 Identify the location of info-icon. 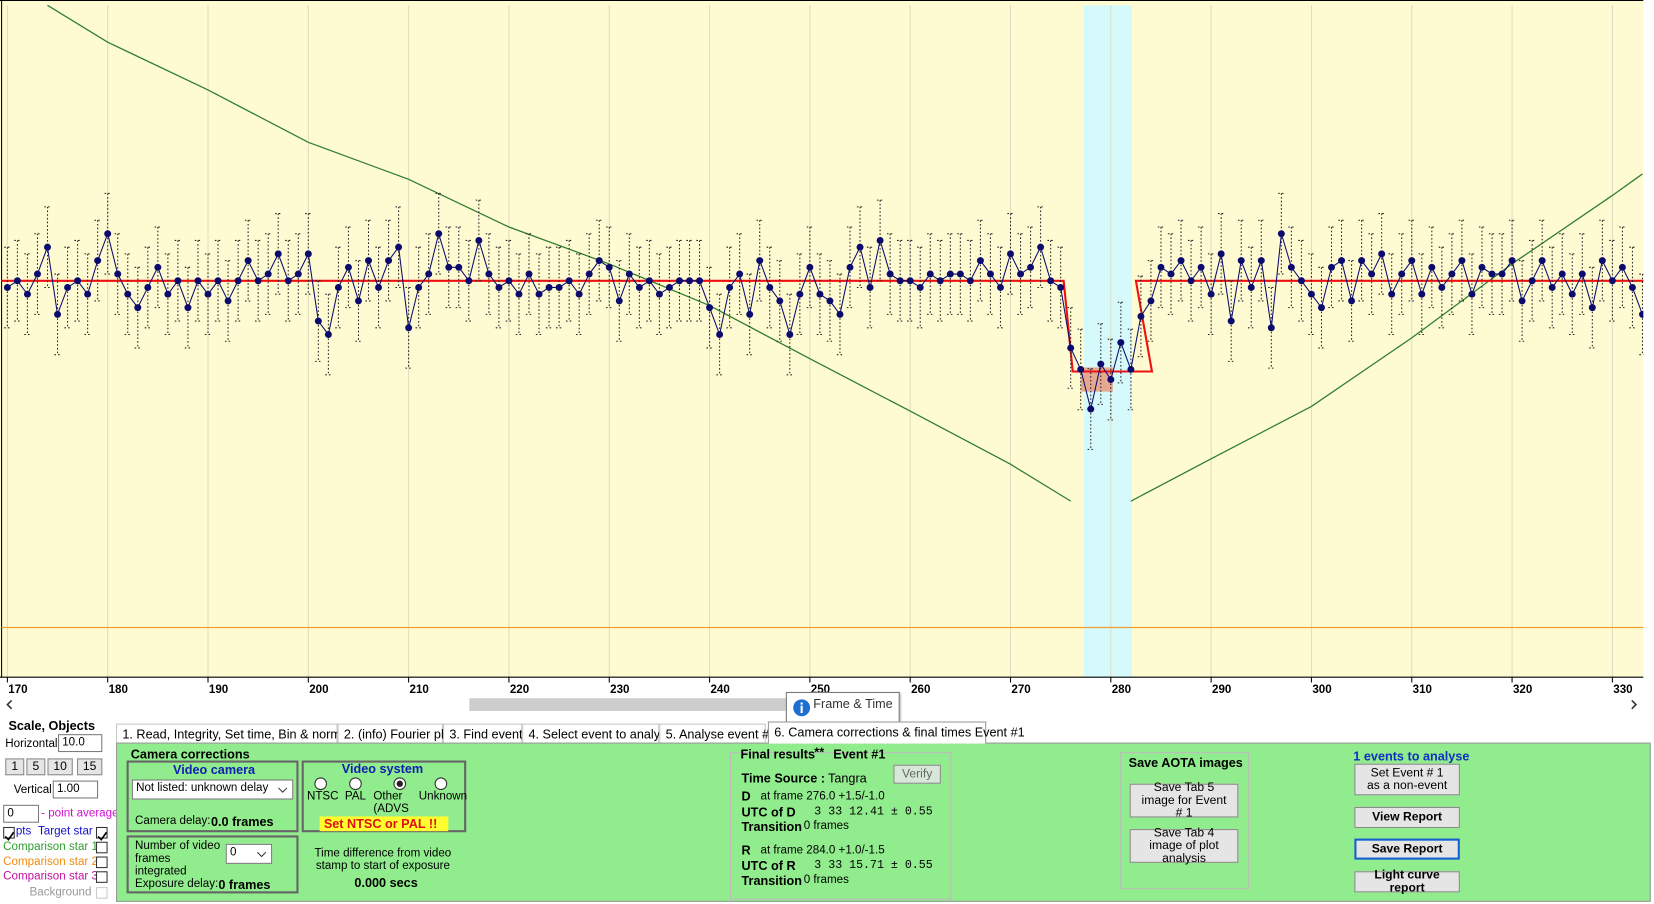
(802, 708).